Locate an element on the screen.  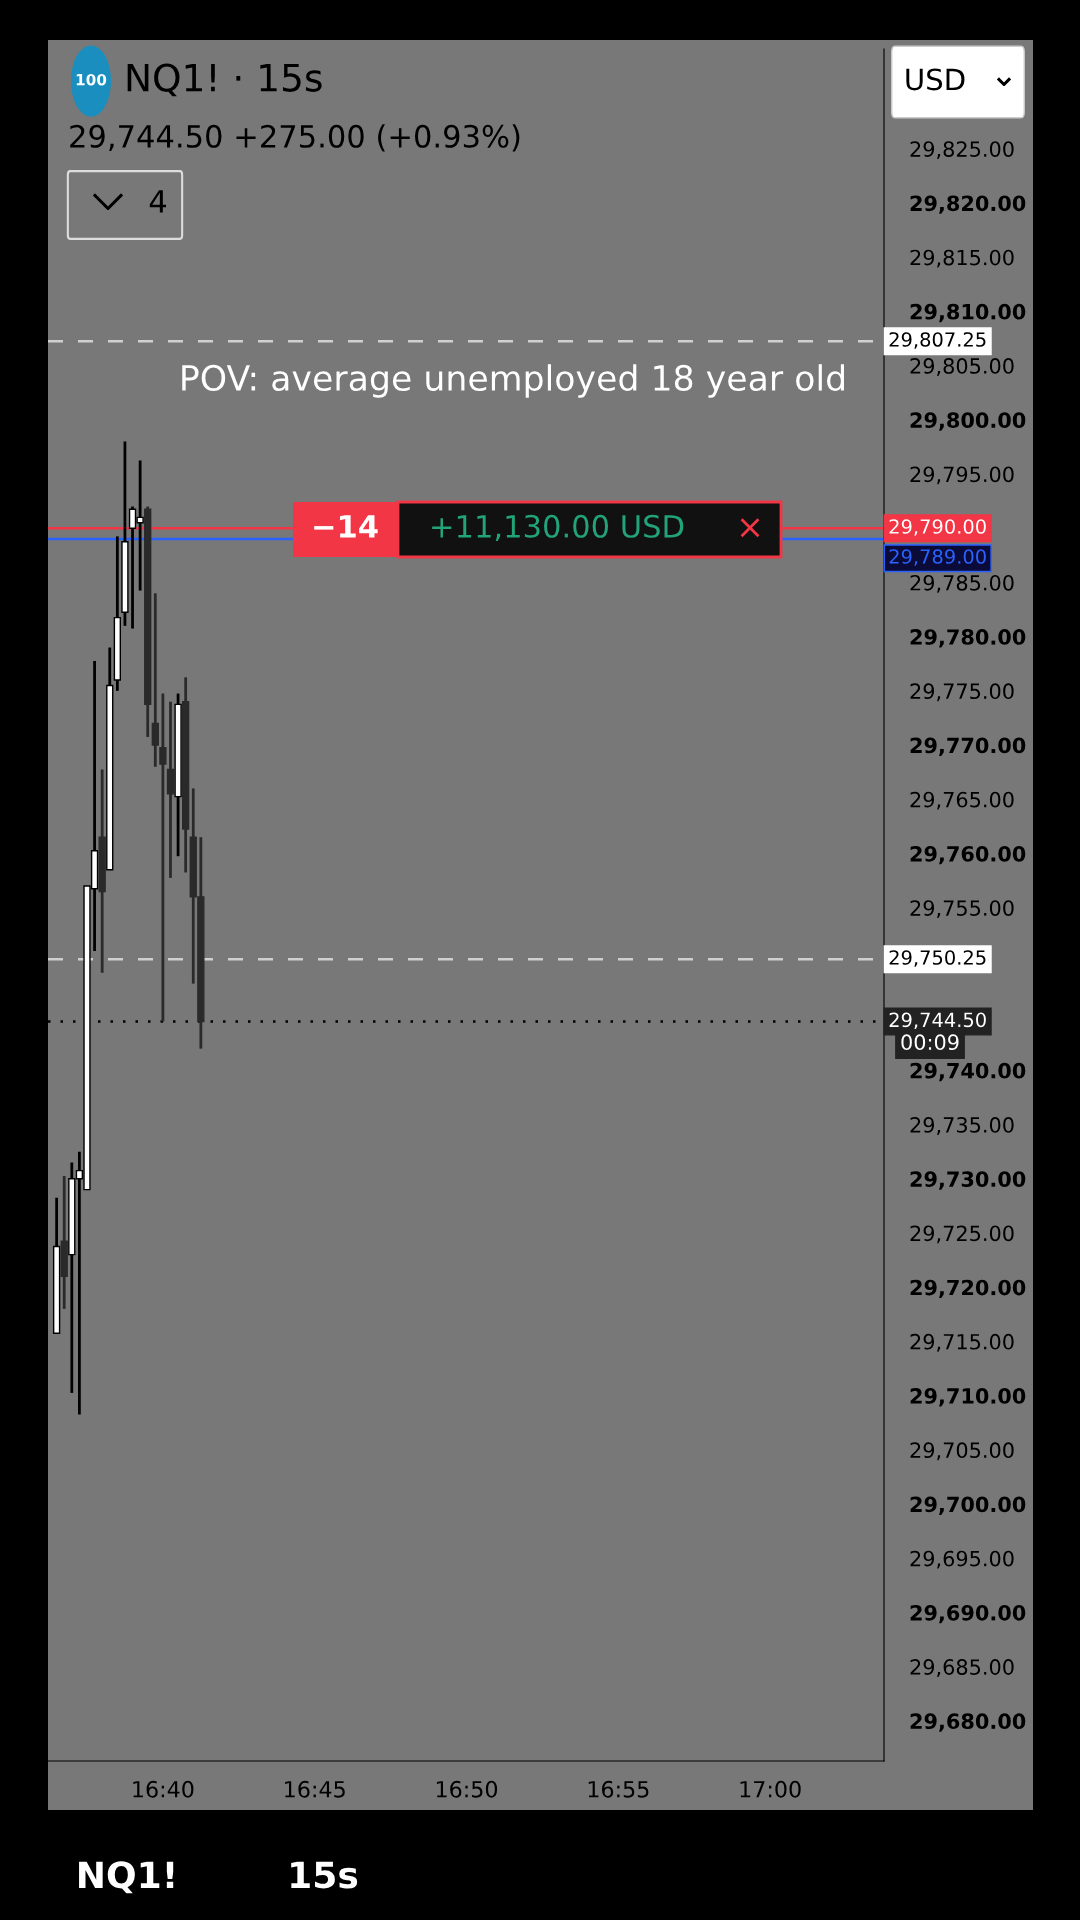
annotation: × is located at coordinates (750, 528).